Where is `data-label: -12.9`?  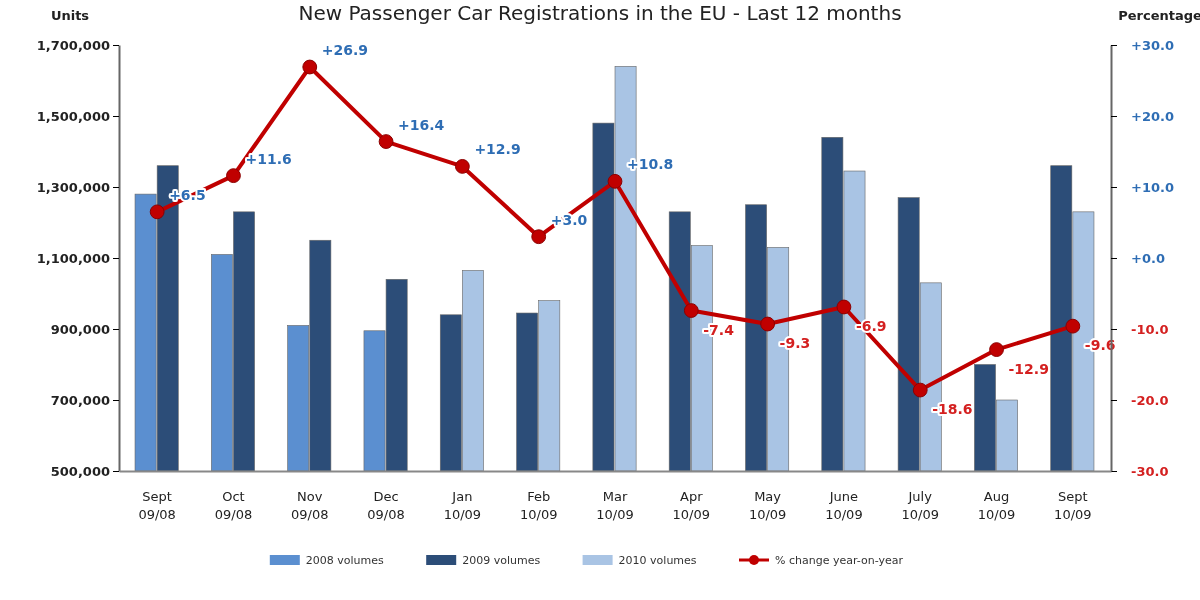
data-label: -12.9 is located at coordinates (1028, 368).